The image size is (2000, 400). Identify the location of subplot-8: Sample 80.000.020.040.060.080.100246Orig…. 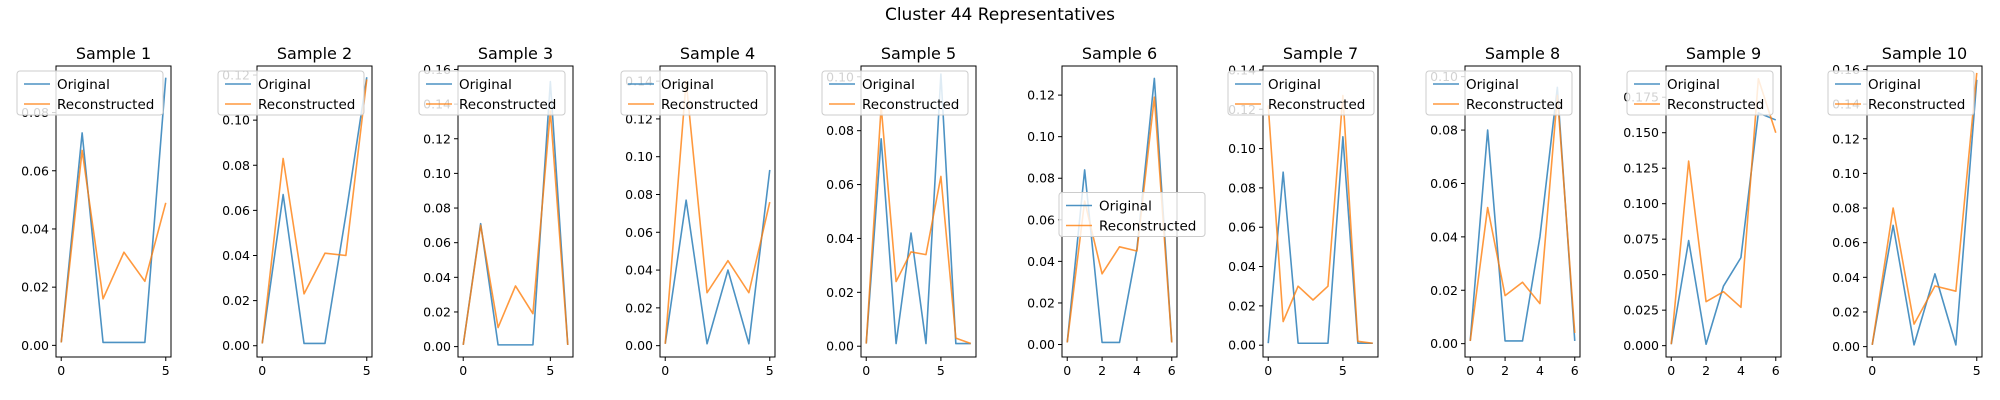
(1503, 211).